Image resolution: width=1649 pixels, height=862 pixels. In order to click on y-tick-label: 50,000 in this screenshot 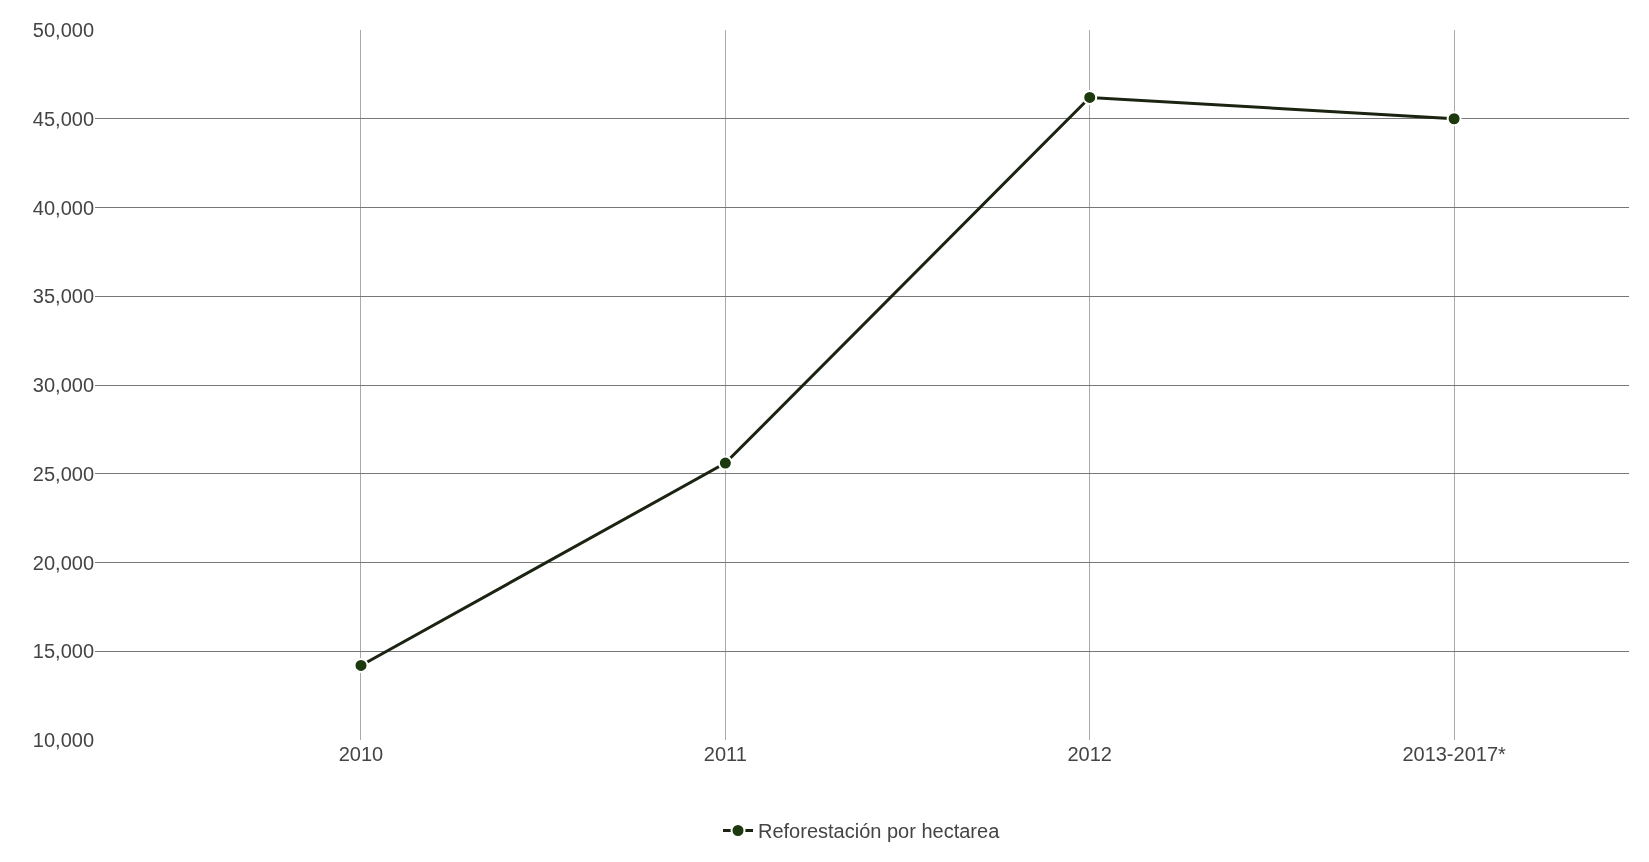, I will do `click(63, 30)`.